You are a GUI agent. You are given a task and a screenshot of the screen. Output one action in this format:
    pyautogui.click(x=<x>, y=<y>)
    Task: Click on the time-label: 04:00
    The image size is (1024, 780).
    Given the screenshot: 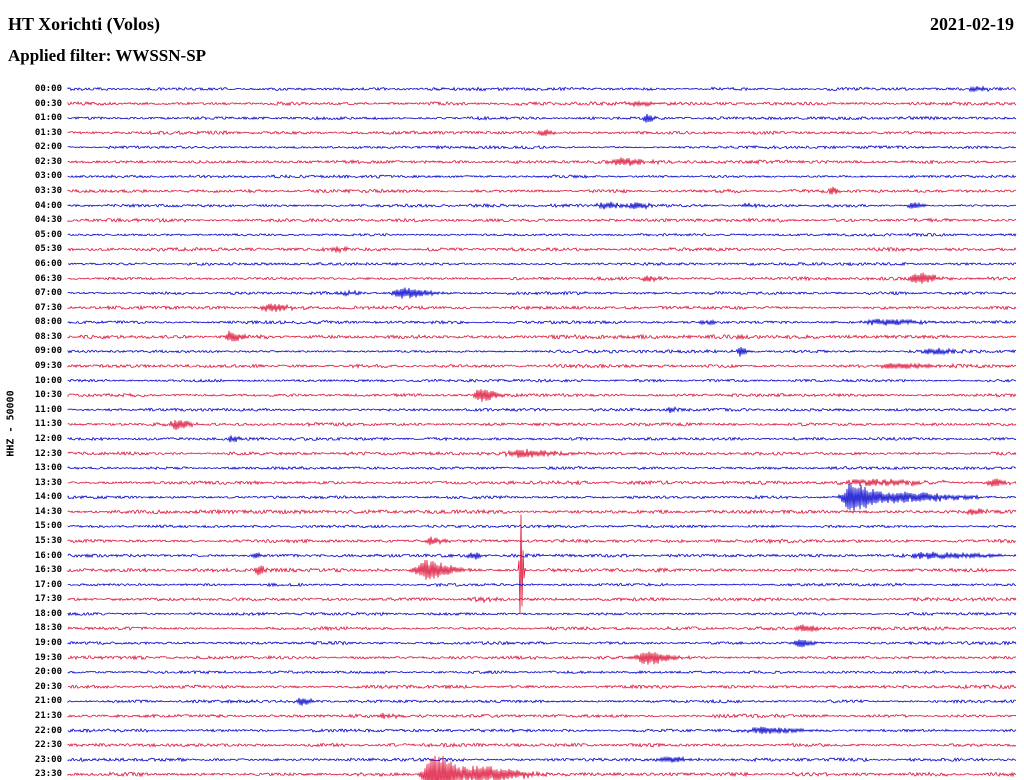 What is the action you would take?
    pyautogui.click(x=48, y=205)
    